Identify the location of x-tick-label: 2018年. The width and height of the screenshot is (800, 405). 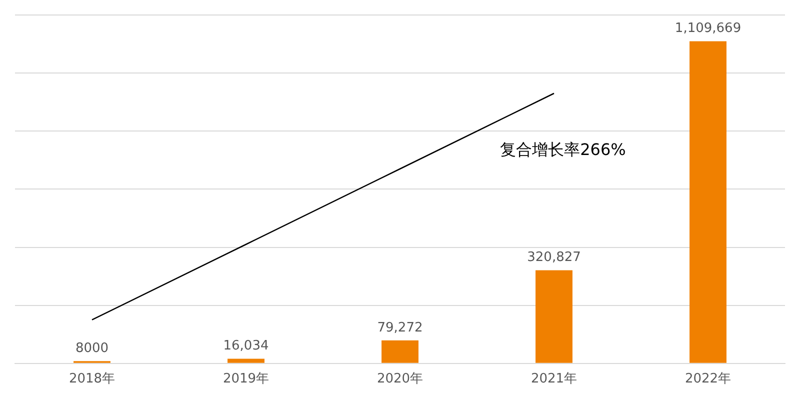
(92, 379).